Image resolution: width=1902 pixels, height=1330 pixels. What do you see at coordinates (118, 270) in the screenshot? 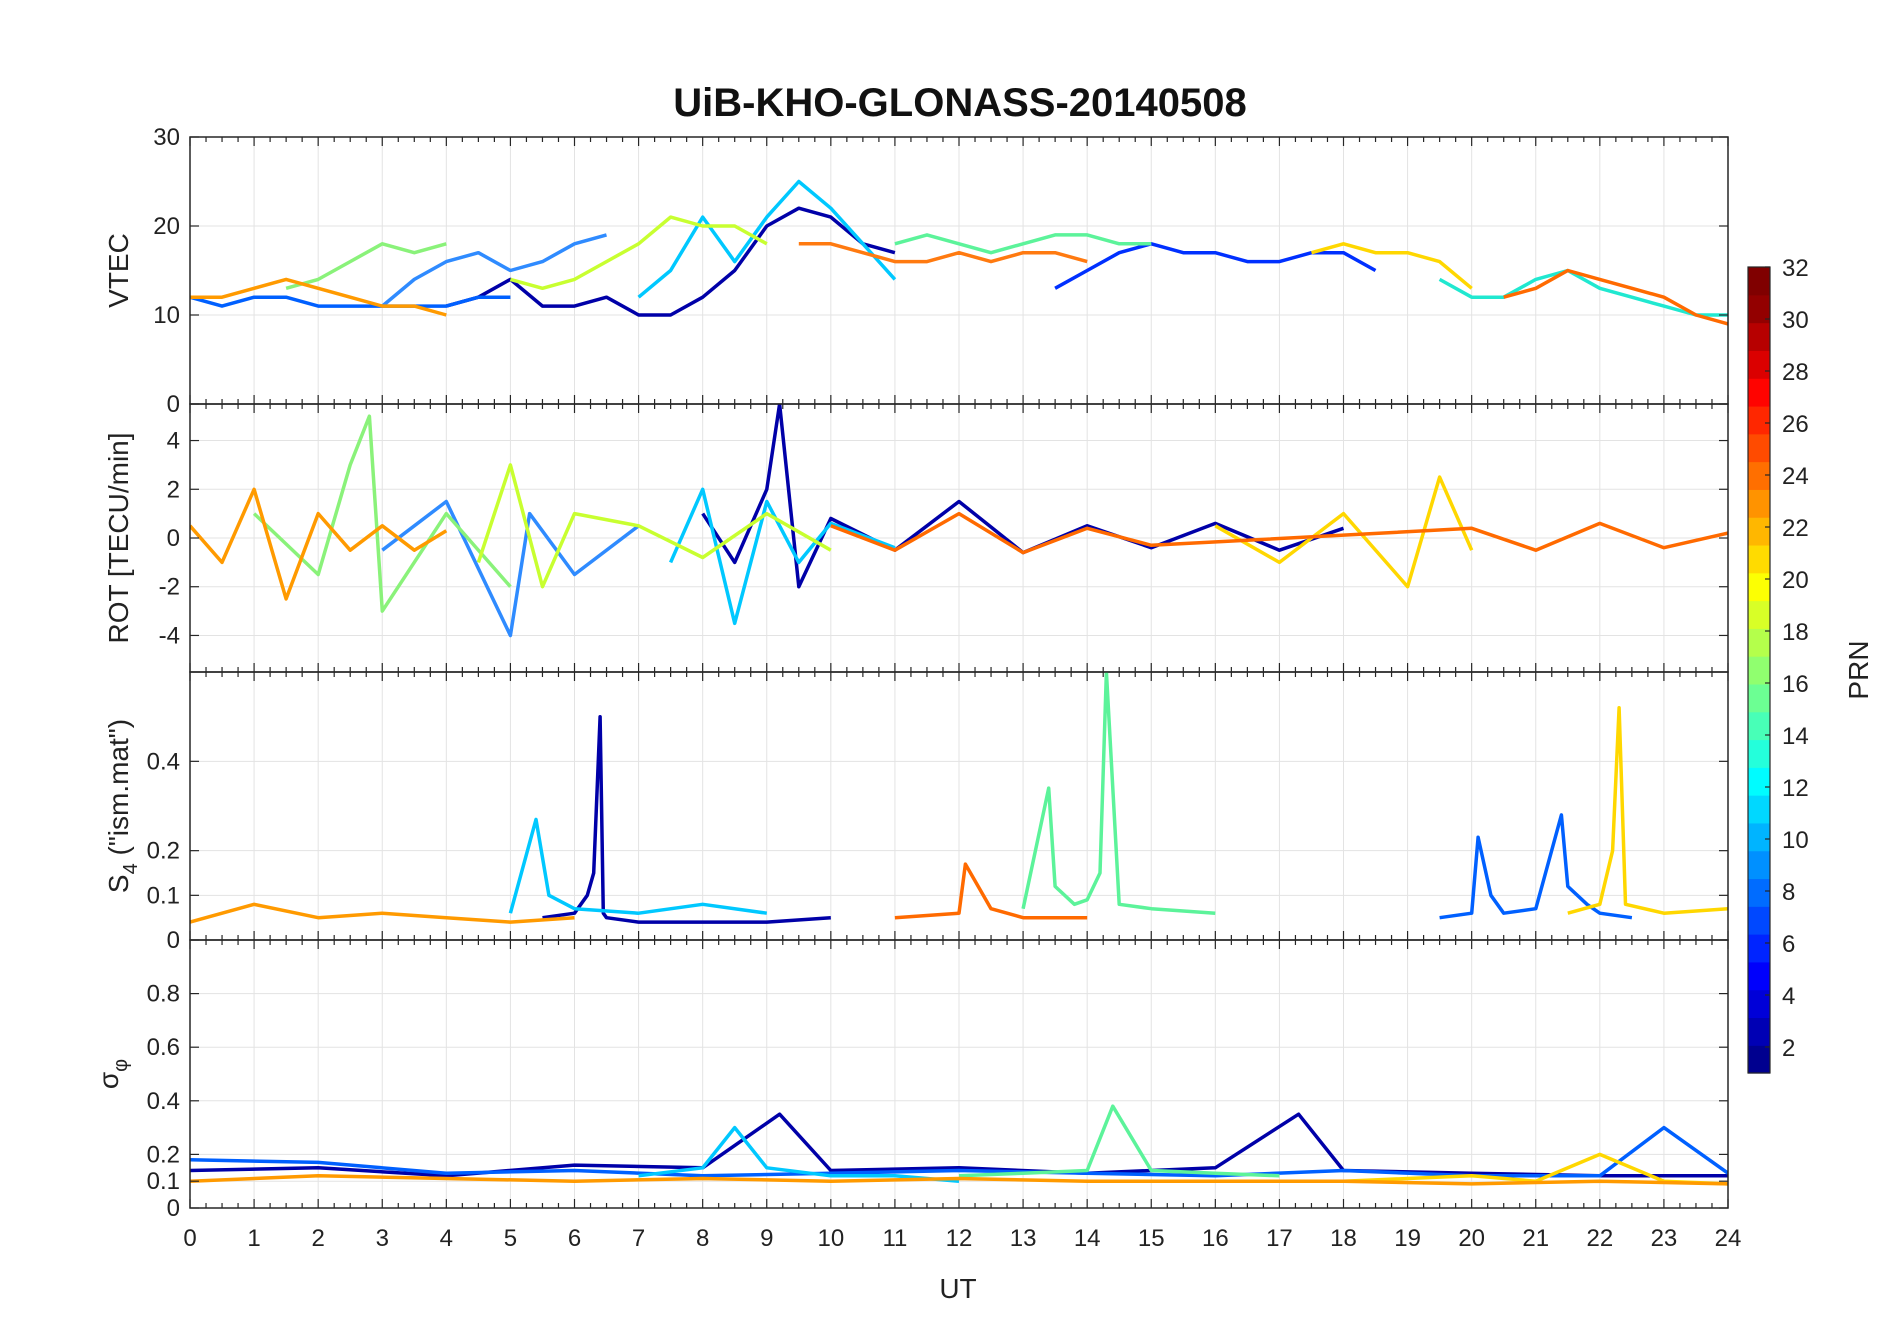
I see `y-axis-label-vtec: VTEC` at bounding box center [118, 270].